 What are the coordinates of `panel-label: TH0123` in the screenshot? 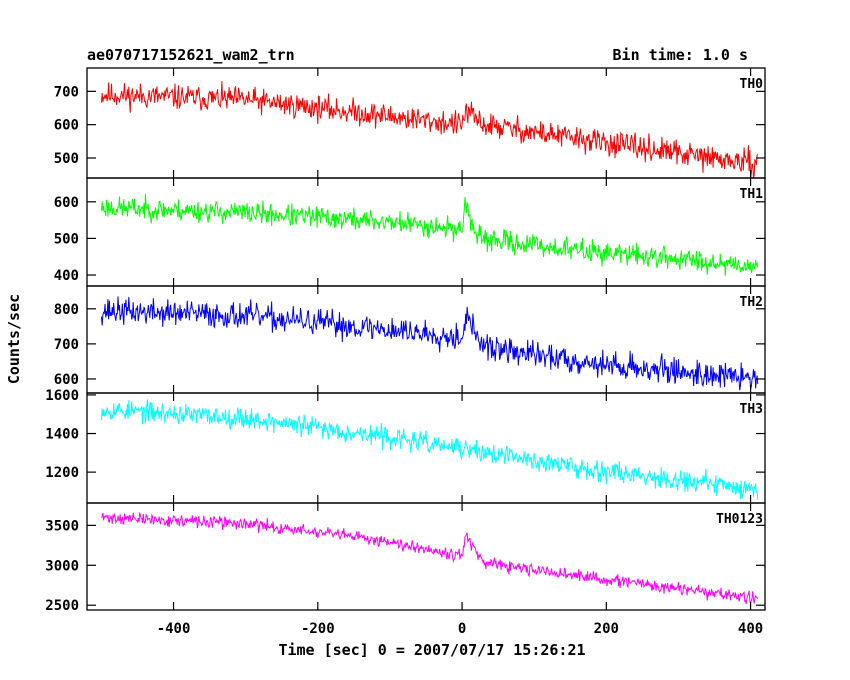 It's located at (739, 519).